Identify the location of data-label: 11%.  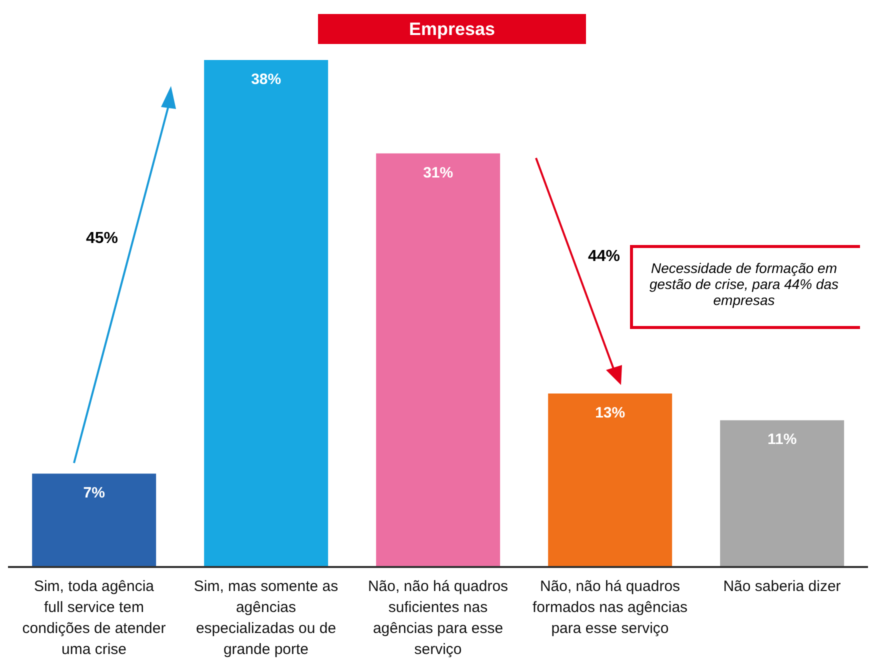
(782, 439).